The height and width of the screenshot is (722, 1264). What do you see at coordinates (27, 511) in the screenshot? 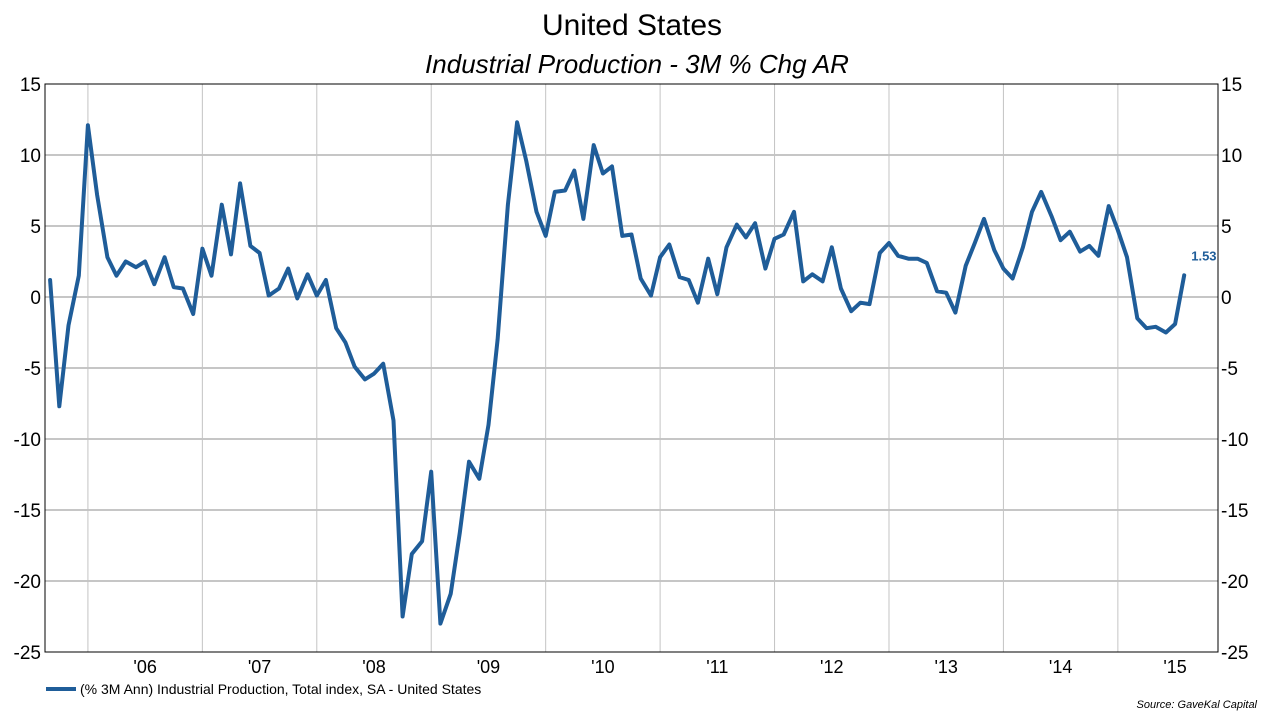
I see `y-tick-label-left: -15` at bounding box center [27, 511].